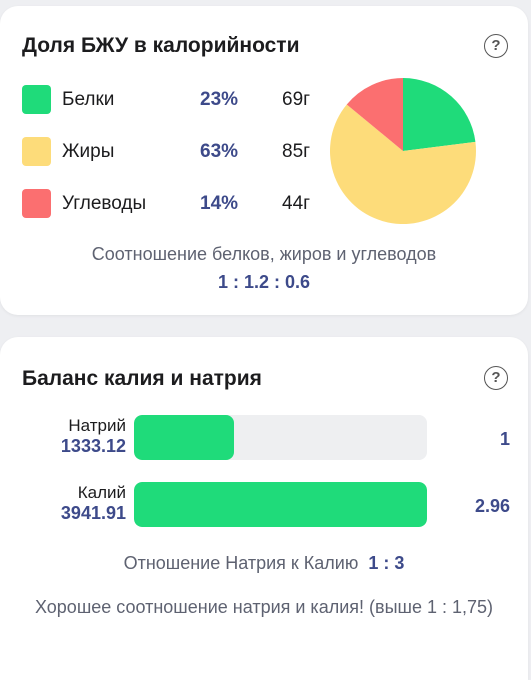 The height and width of the screenshot is (680, 531). Describe the element at coordinates (177, 204) in the screenshot. I see `legend-item-carbs: Углеводы 14% 44г` at that location.